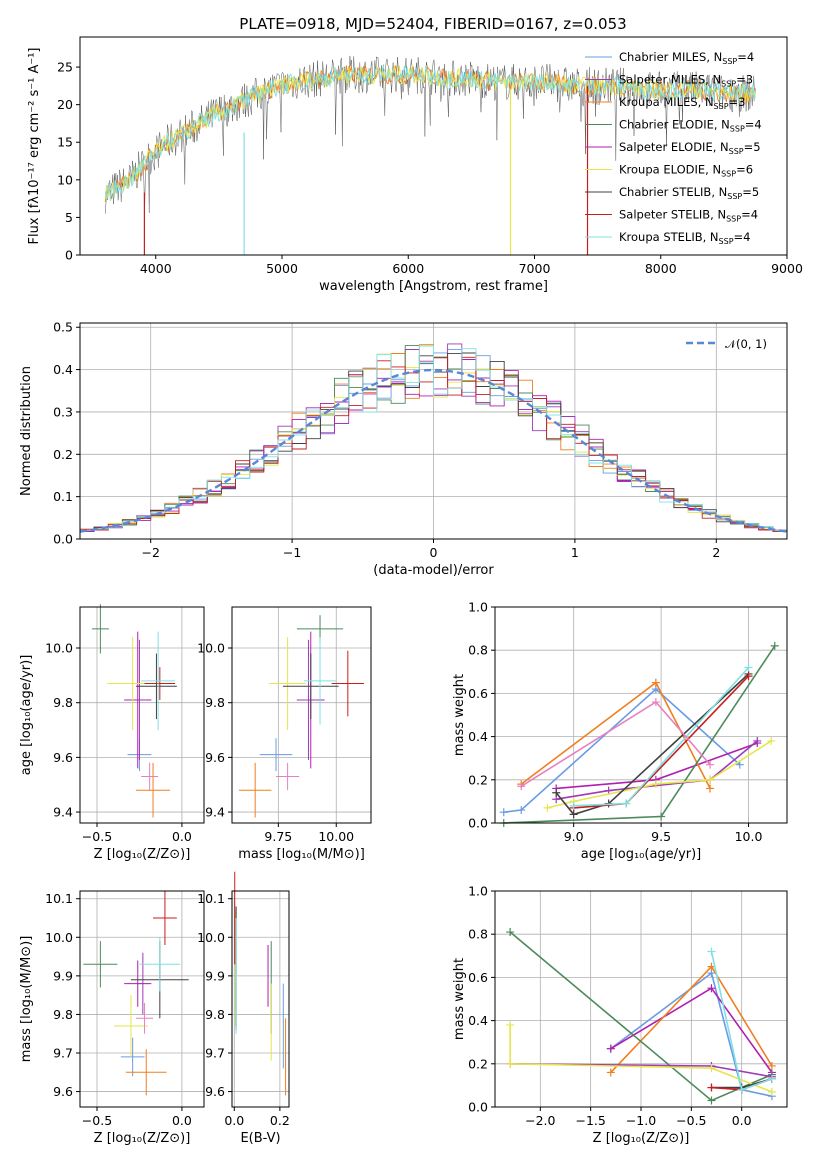  Describe the element at coordinates (260, 1138) in the screenshot. I see `mass-vs-ebv-xlabel: E(B-V)` at that location.